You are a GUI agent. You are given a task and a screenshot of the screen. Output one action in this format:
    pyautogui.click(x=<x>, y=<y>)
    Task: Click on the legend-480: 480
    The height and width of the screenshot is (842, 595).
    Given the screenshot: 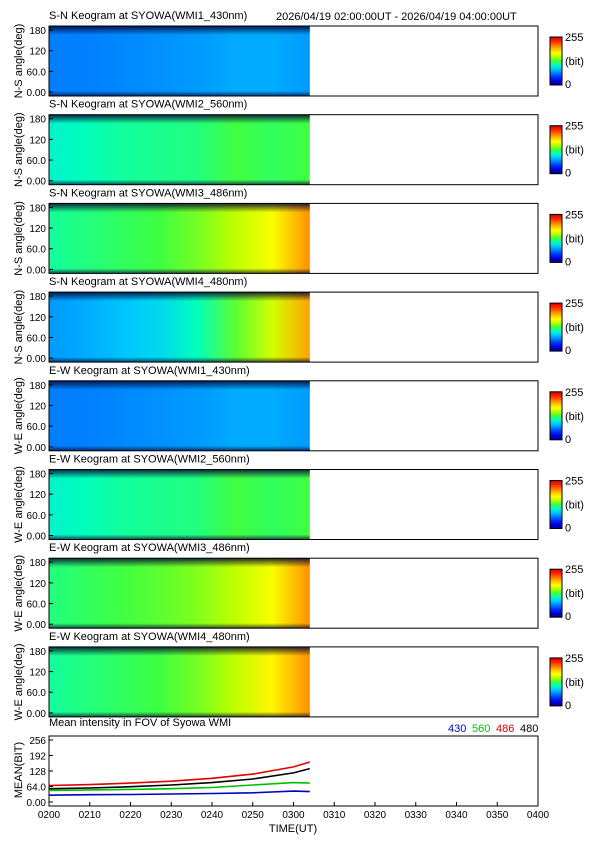 What is the action you would take?
    pyautogui.click(x=529, y=729)
    